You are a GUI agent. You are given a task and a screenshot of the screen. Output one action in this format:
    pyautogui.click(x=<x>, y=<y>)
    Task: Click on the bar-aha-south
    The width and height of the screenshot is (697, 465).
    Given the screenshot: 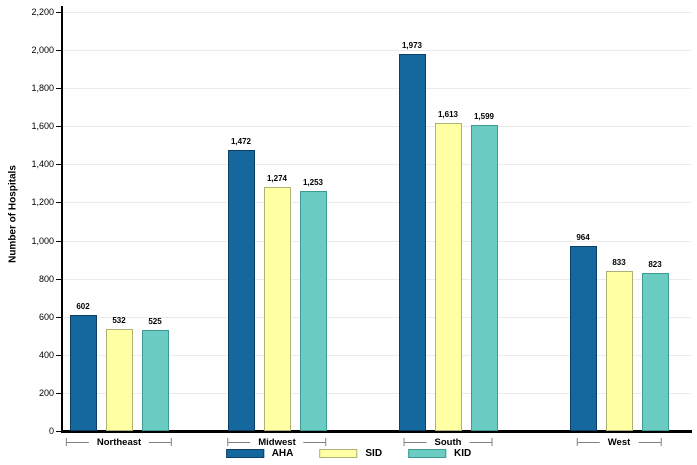 What is the action you would take?
    pyautogui.click(x=412, y=242)
    